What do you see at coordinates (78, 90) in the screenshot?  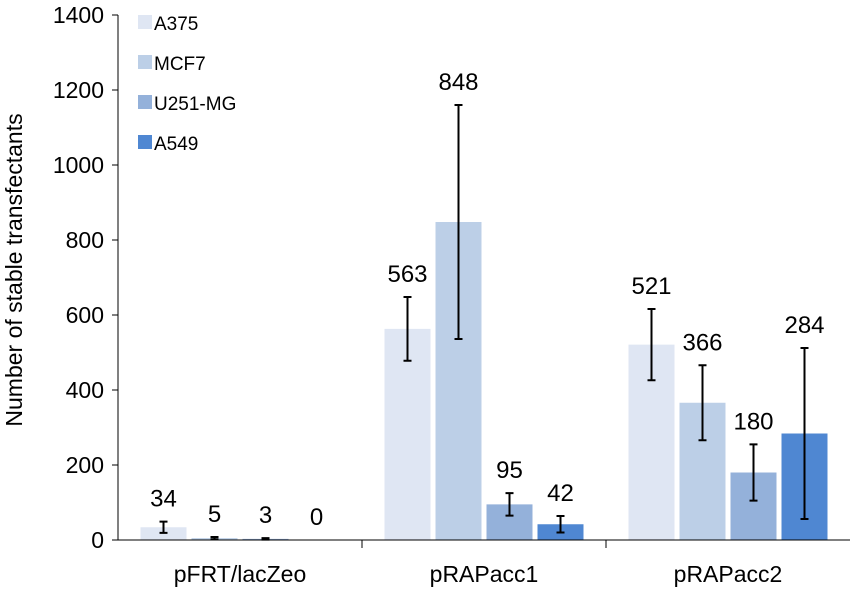 I see `y-tick-label: 1200` at bounding box center [78, 90].